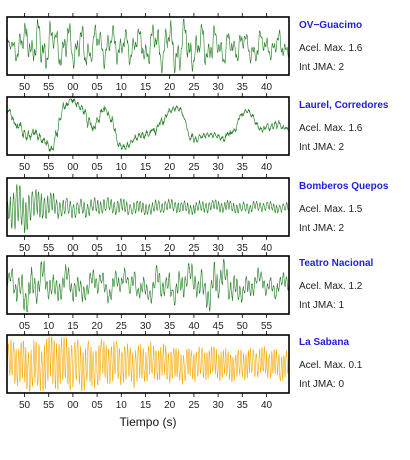 Image resolution: width=410 pixels, height=460 pixels. What do you see at coordinates (331, 286) in the screenshot?
I see `peak-acceleration: Acel. Max. 1.2` at bounding box center [331, 286].